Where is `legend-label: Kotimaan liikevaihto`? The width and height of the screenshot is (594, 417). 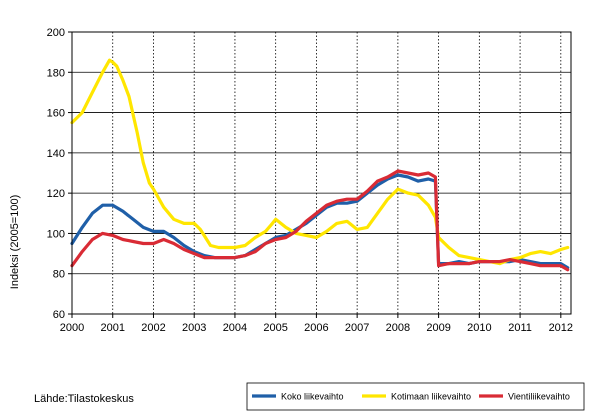
legend-label: Kotimaan liikevaihto is located at coordinates (431, 397).